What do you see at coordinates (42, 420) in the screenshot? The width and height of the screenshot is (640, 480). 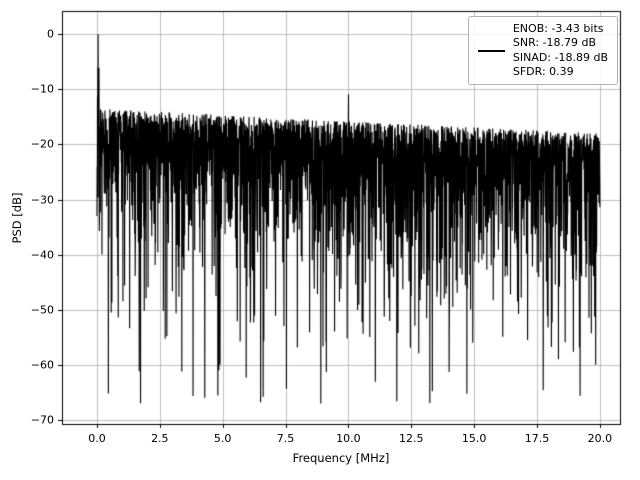 I see `y-tick-label: −70` at bounding box center [42, 420].